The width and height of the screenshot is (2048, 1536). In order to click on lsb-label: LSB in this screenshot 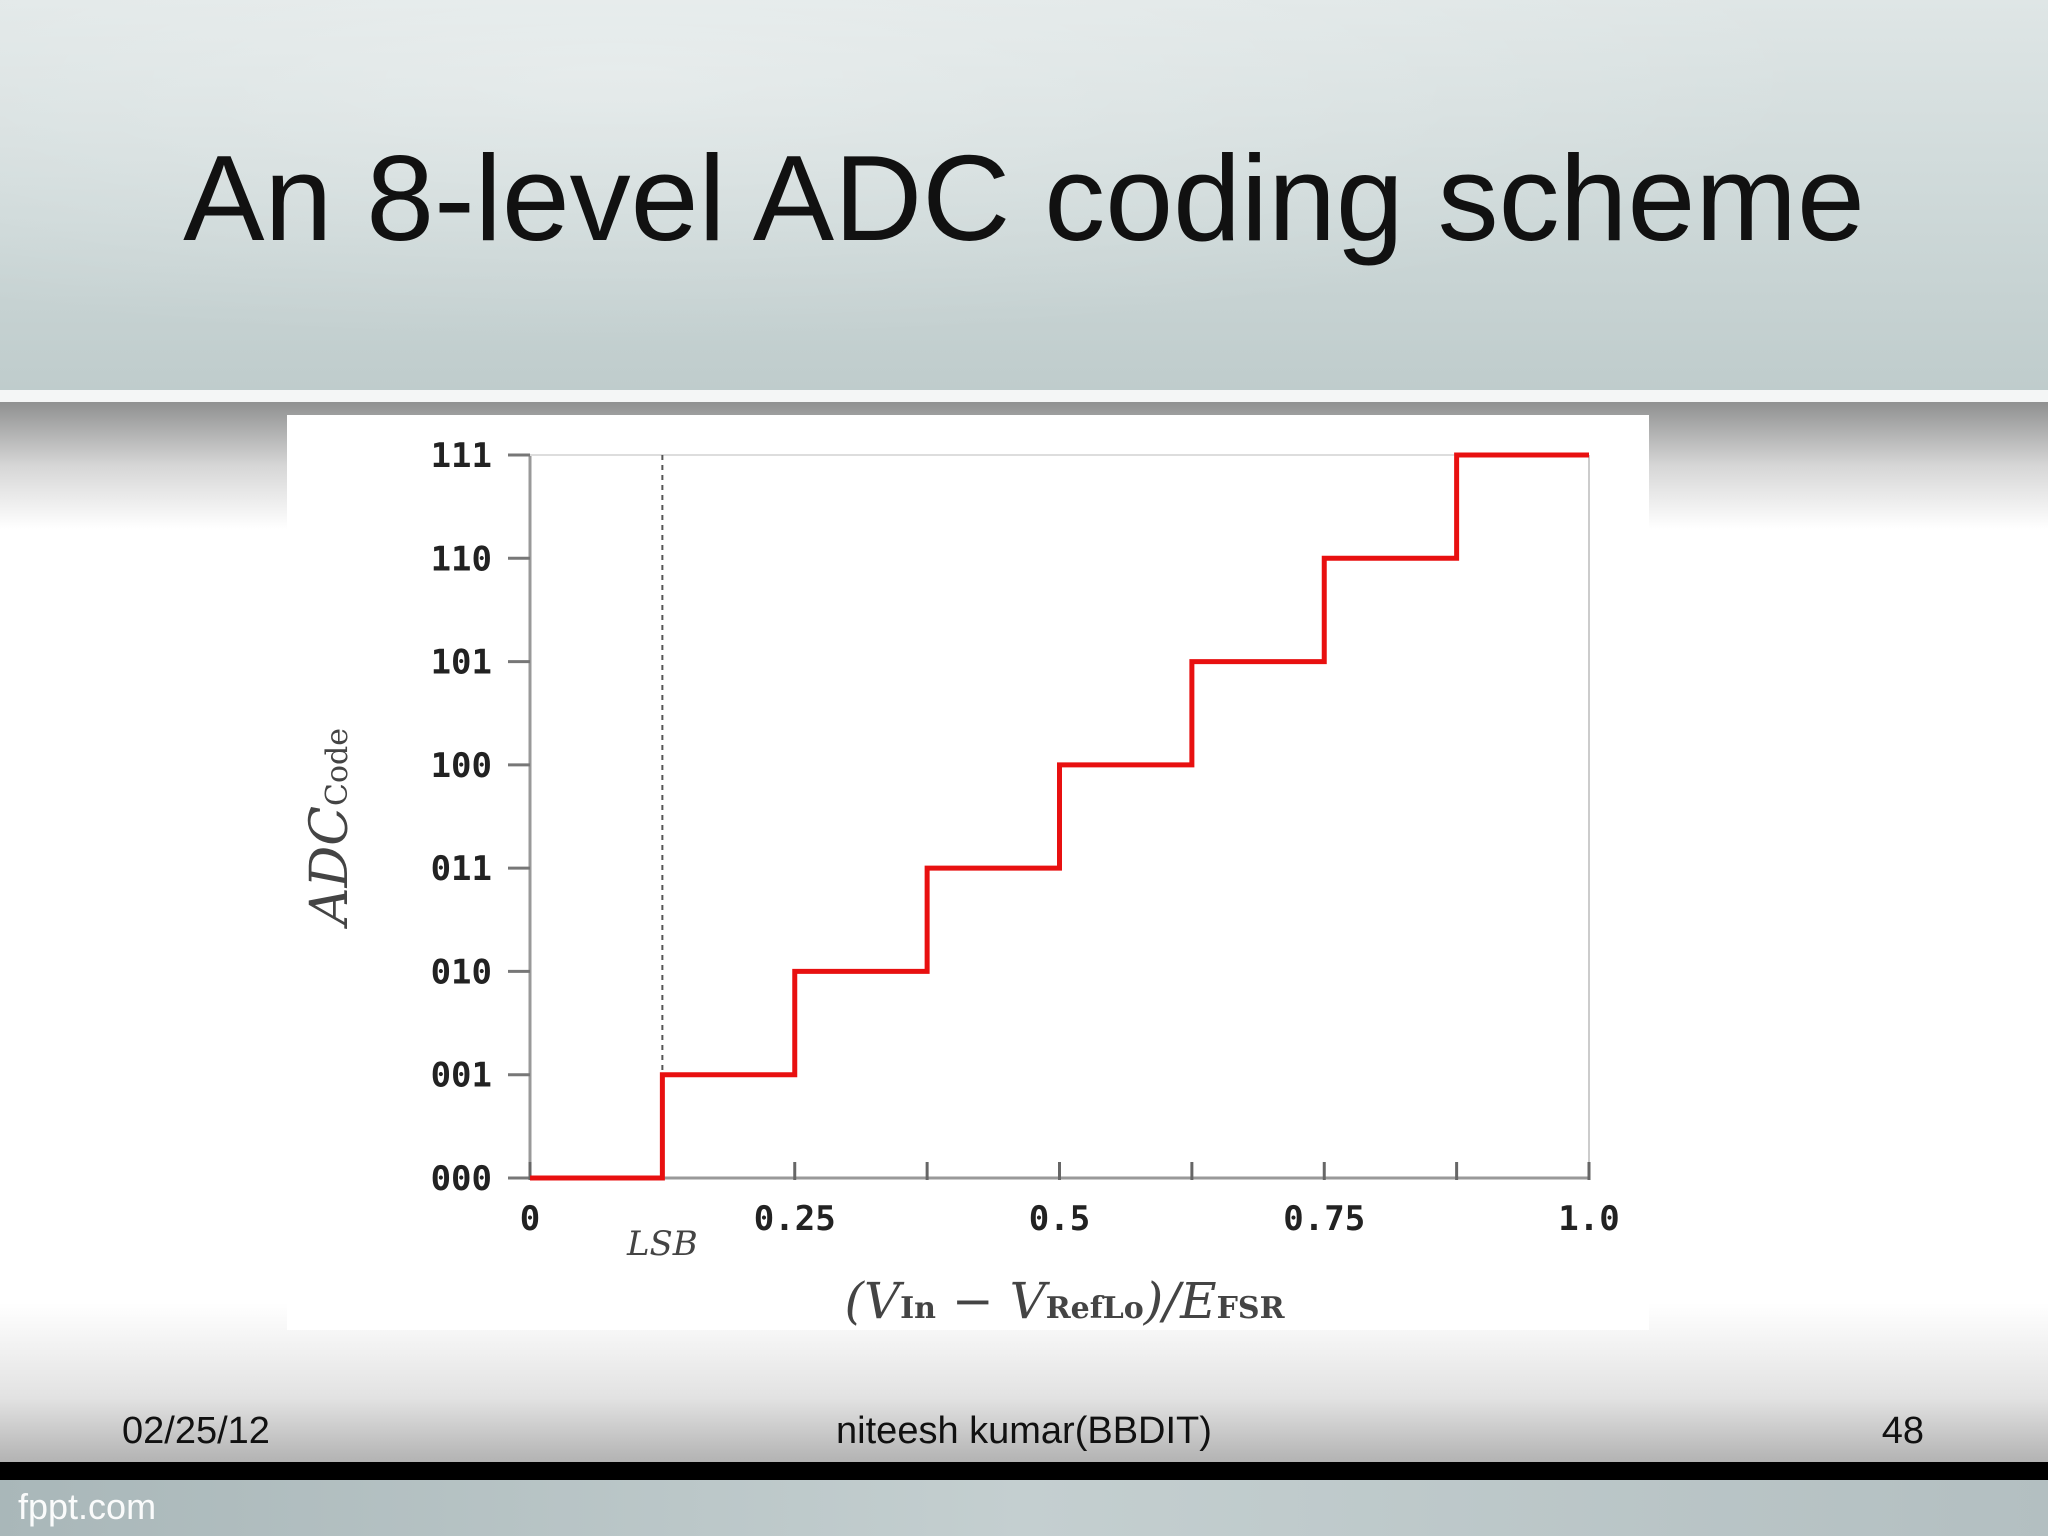, I will do `click(662, 1244)`.